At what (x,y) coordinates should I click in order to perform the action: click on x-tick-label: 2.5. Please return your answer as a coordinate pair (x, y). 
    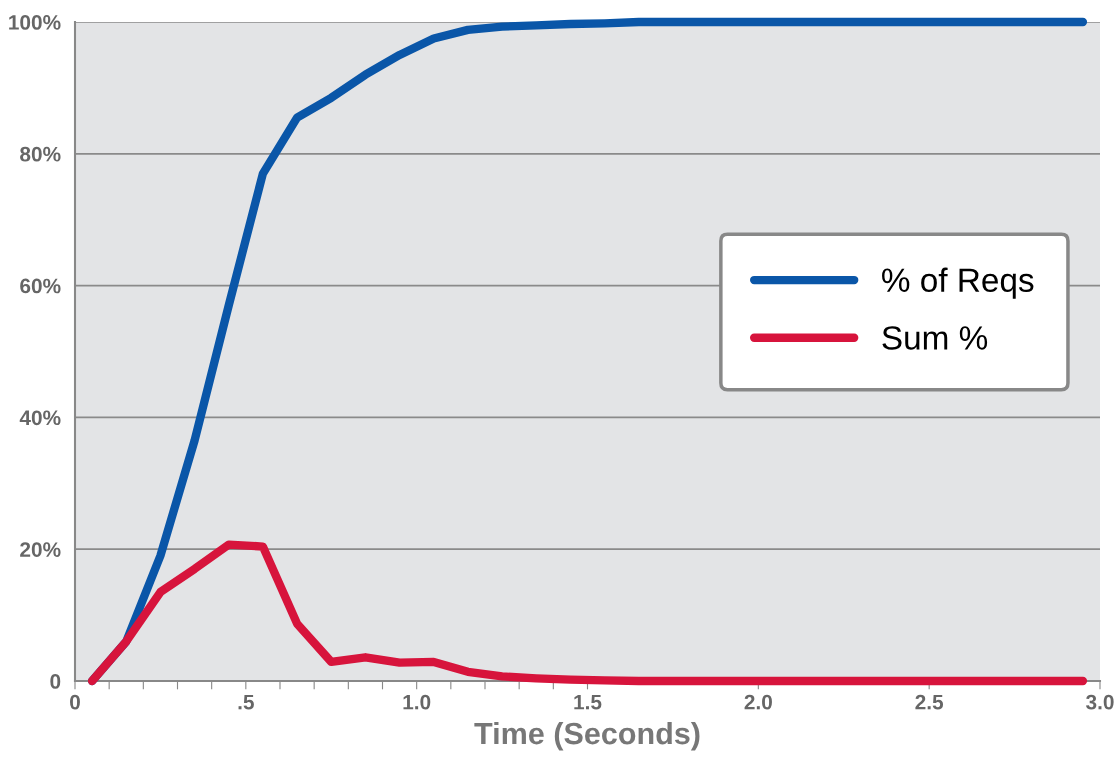
    Looking at the image, I should click on (929, 702).